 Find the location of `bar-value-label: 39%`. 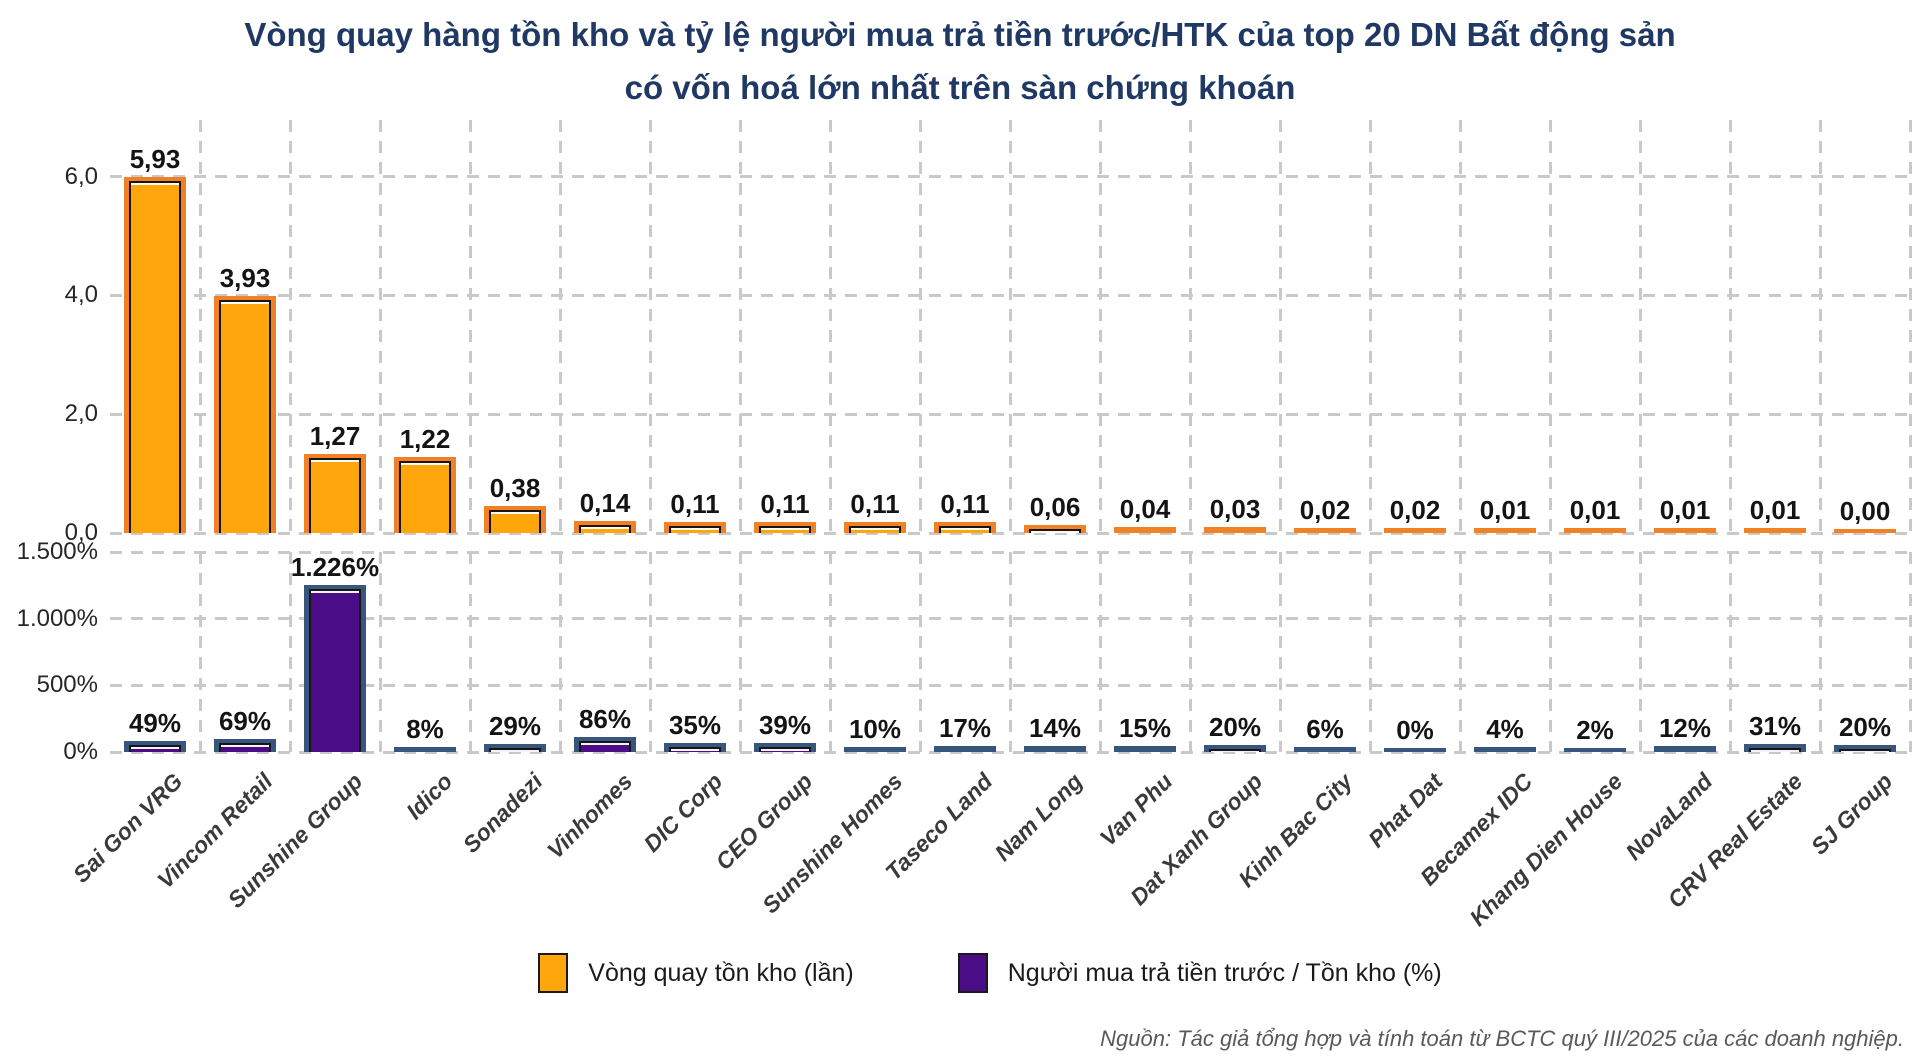

bar-value-label: 39% is located at coordinates (785, 725).